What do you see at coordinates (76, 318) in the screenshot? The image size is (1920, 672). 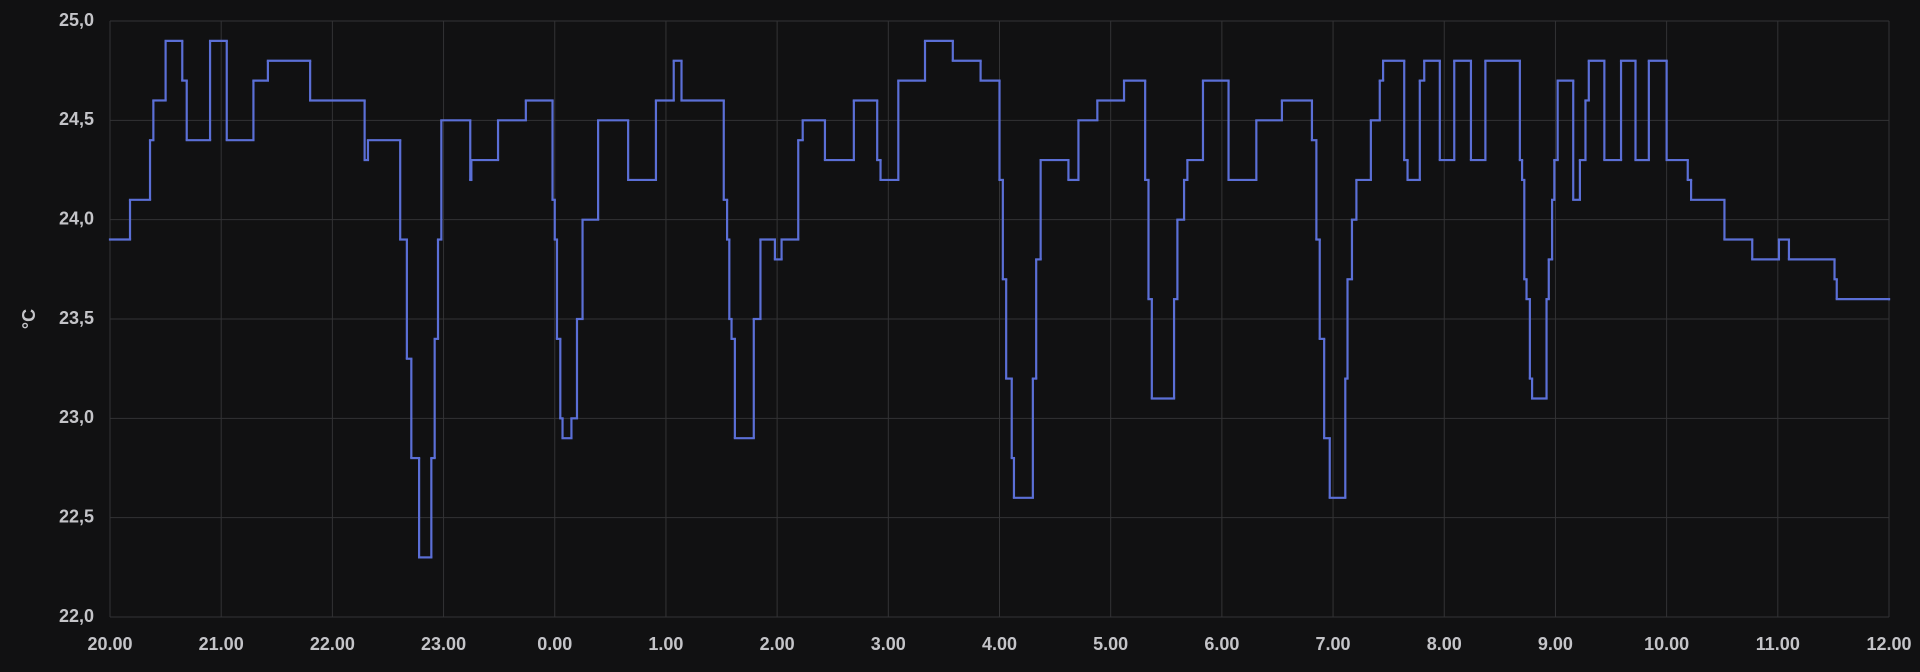 I see `y-tick-label: 23,5` at bounding box center [76, 318].